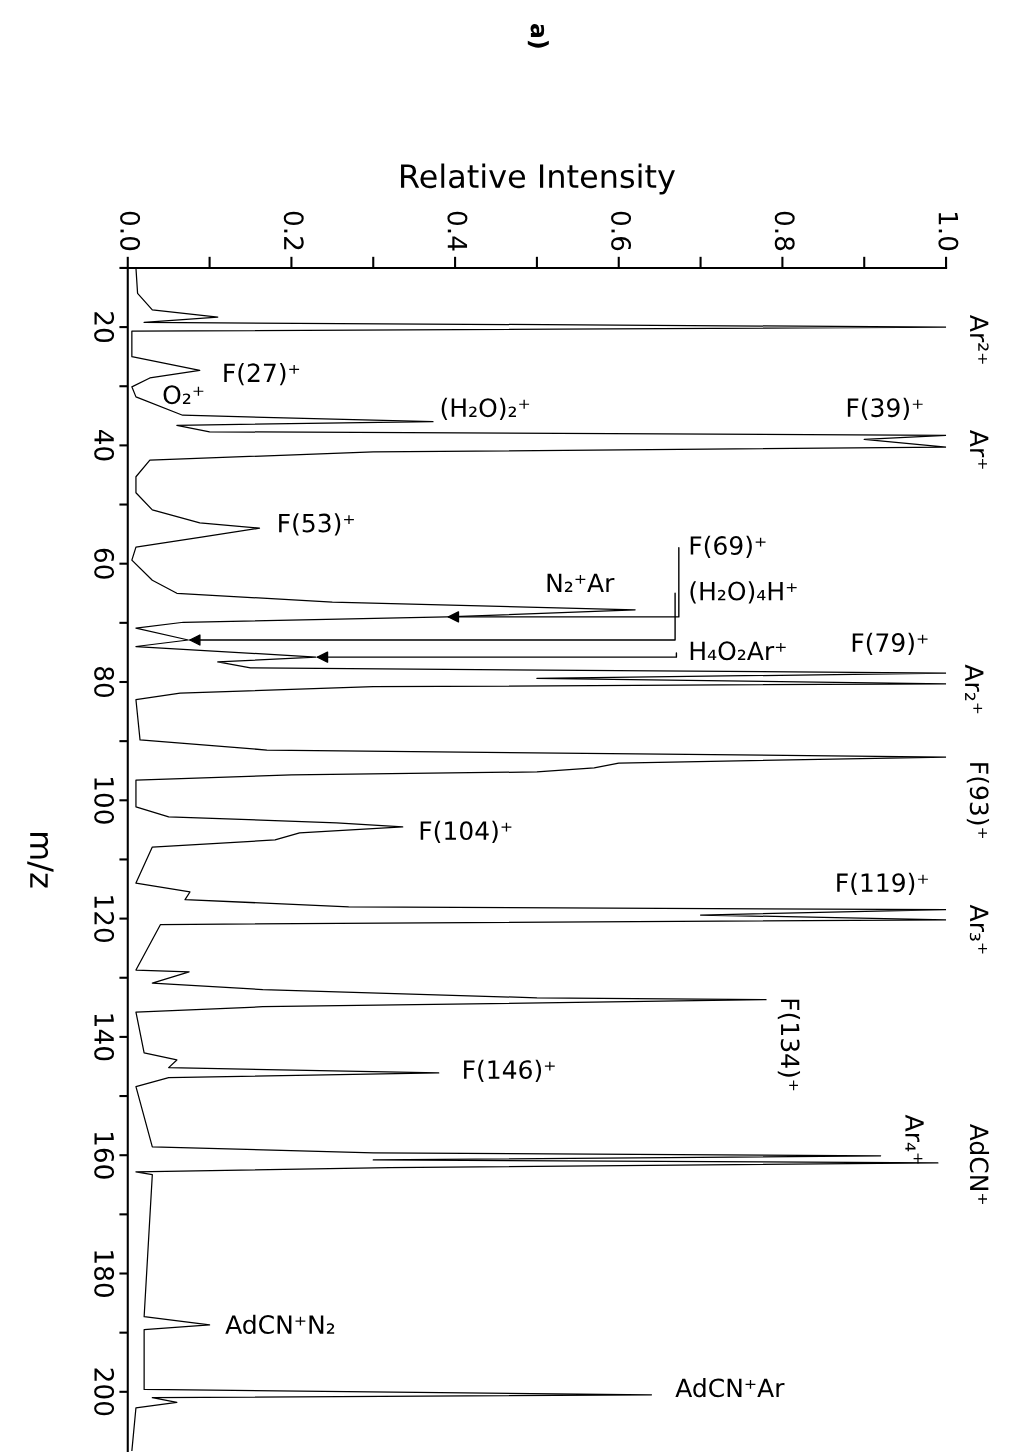 Image resolution: width=1014 pixels, height=1453 pixels. Describe the element at coordinates (509, 1070) in the screenshot. I see `annotation: F(146)⁺` at that location.